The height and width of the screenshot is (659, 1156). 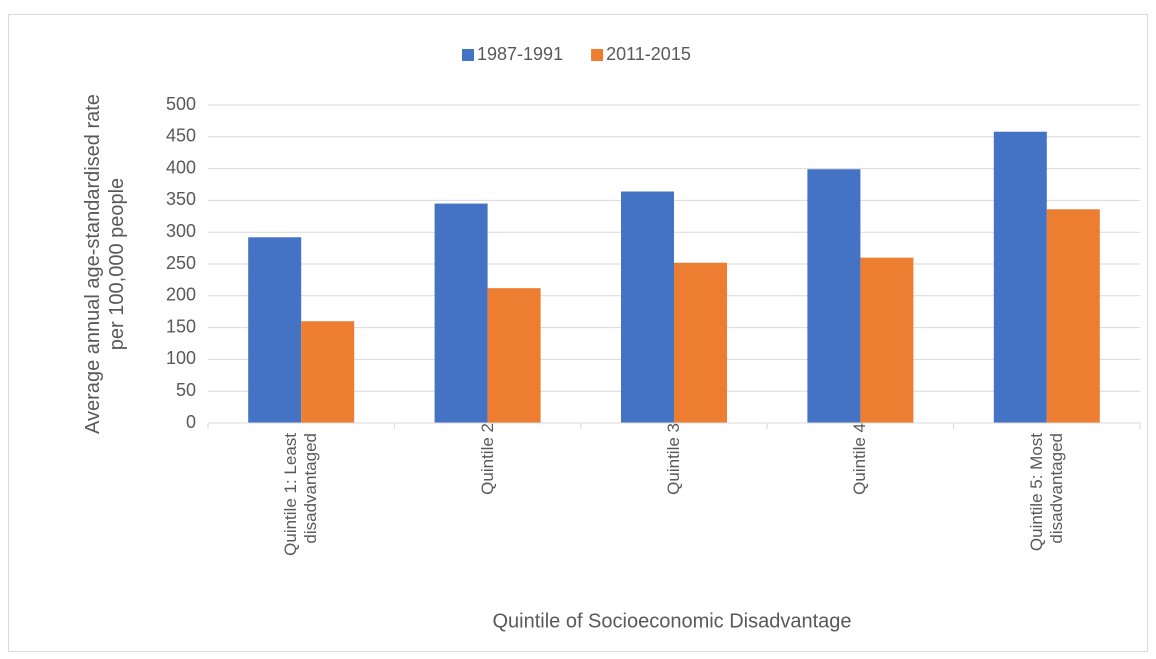 I want to click on x-tick-label: Quintile 5: Most disadvantaged, so click(x=1046, y=492).